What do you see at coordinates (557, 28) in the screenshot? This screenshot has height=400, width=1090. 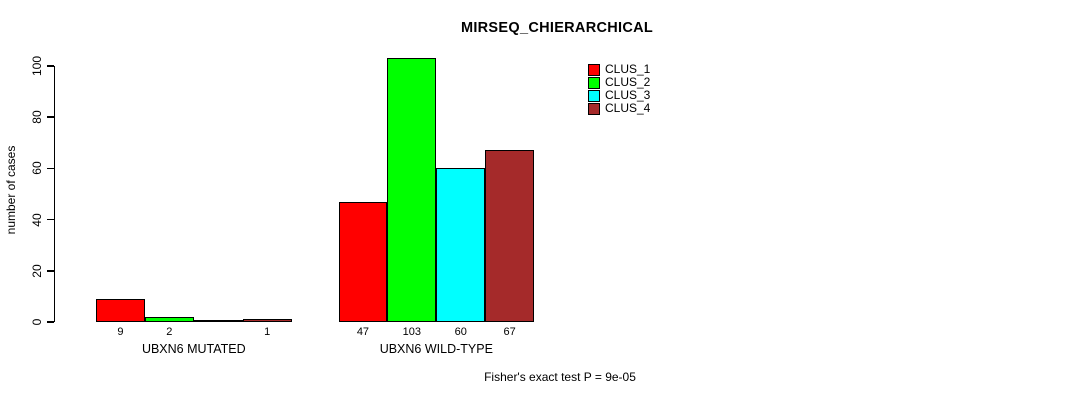 I see `chart-title: MIRSEQ_CHIERARCHICAL` at bounding box center [557, 28].